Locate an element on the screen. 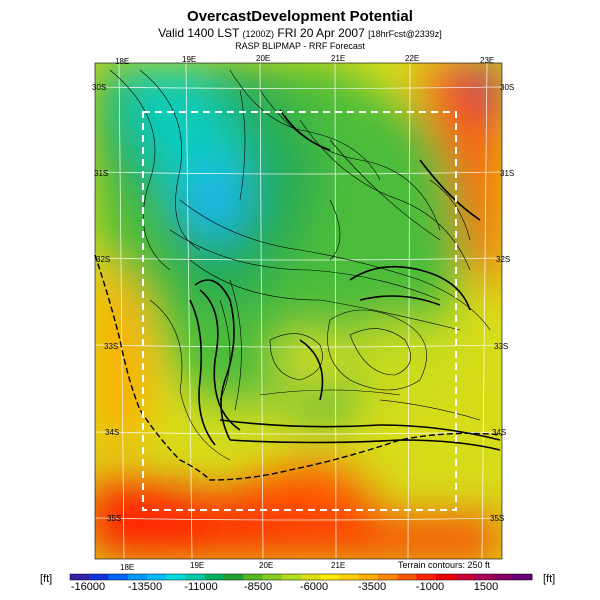 This screenshot has height=600, width=600. unit-label-left: [ft] is located at coordinates (46, 579).